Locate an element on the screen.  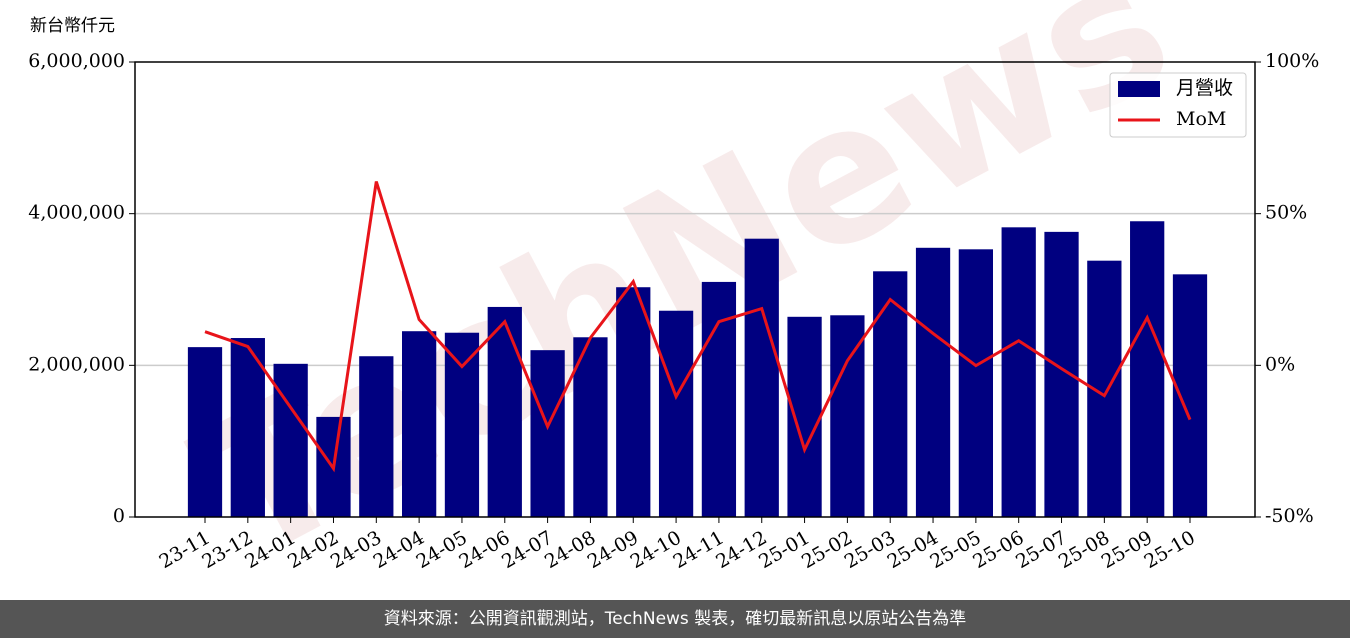
y2-tick-label: 100% is located at coordinates (1292, 61).